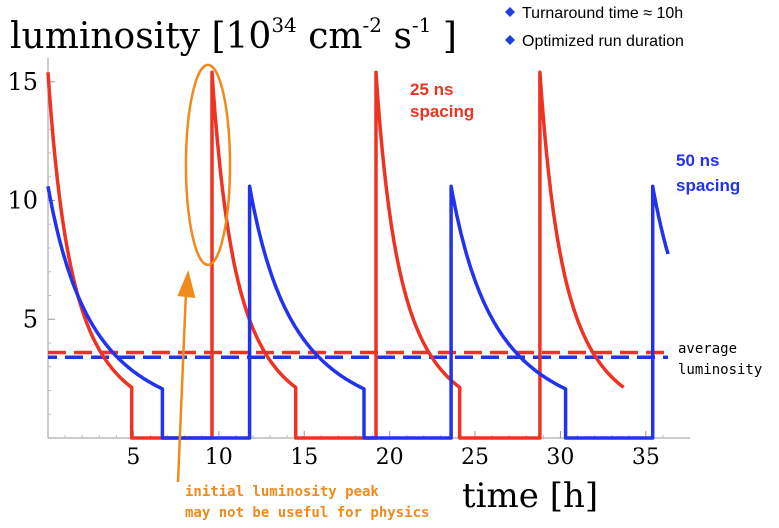 This screenshot has height=528, width=779. I want to click on average-label: average, so click(707, 349).